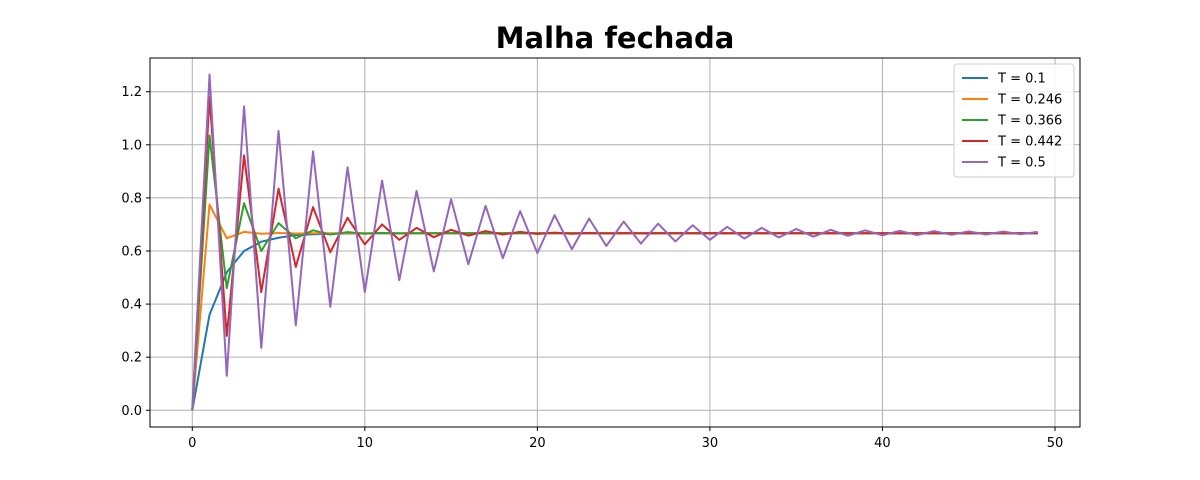 This screenshot has height=480, width=1200. Describe the element at coordinates (131, 145) in the screenshot. I see `y-tick-label: 1.0` at that location.